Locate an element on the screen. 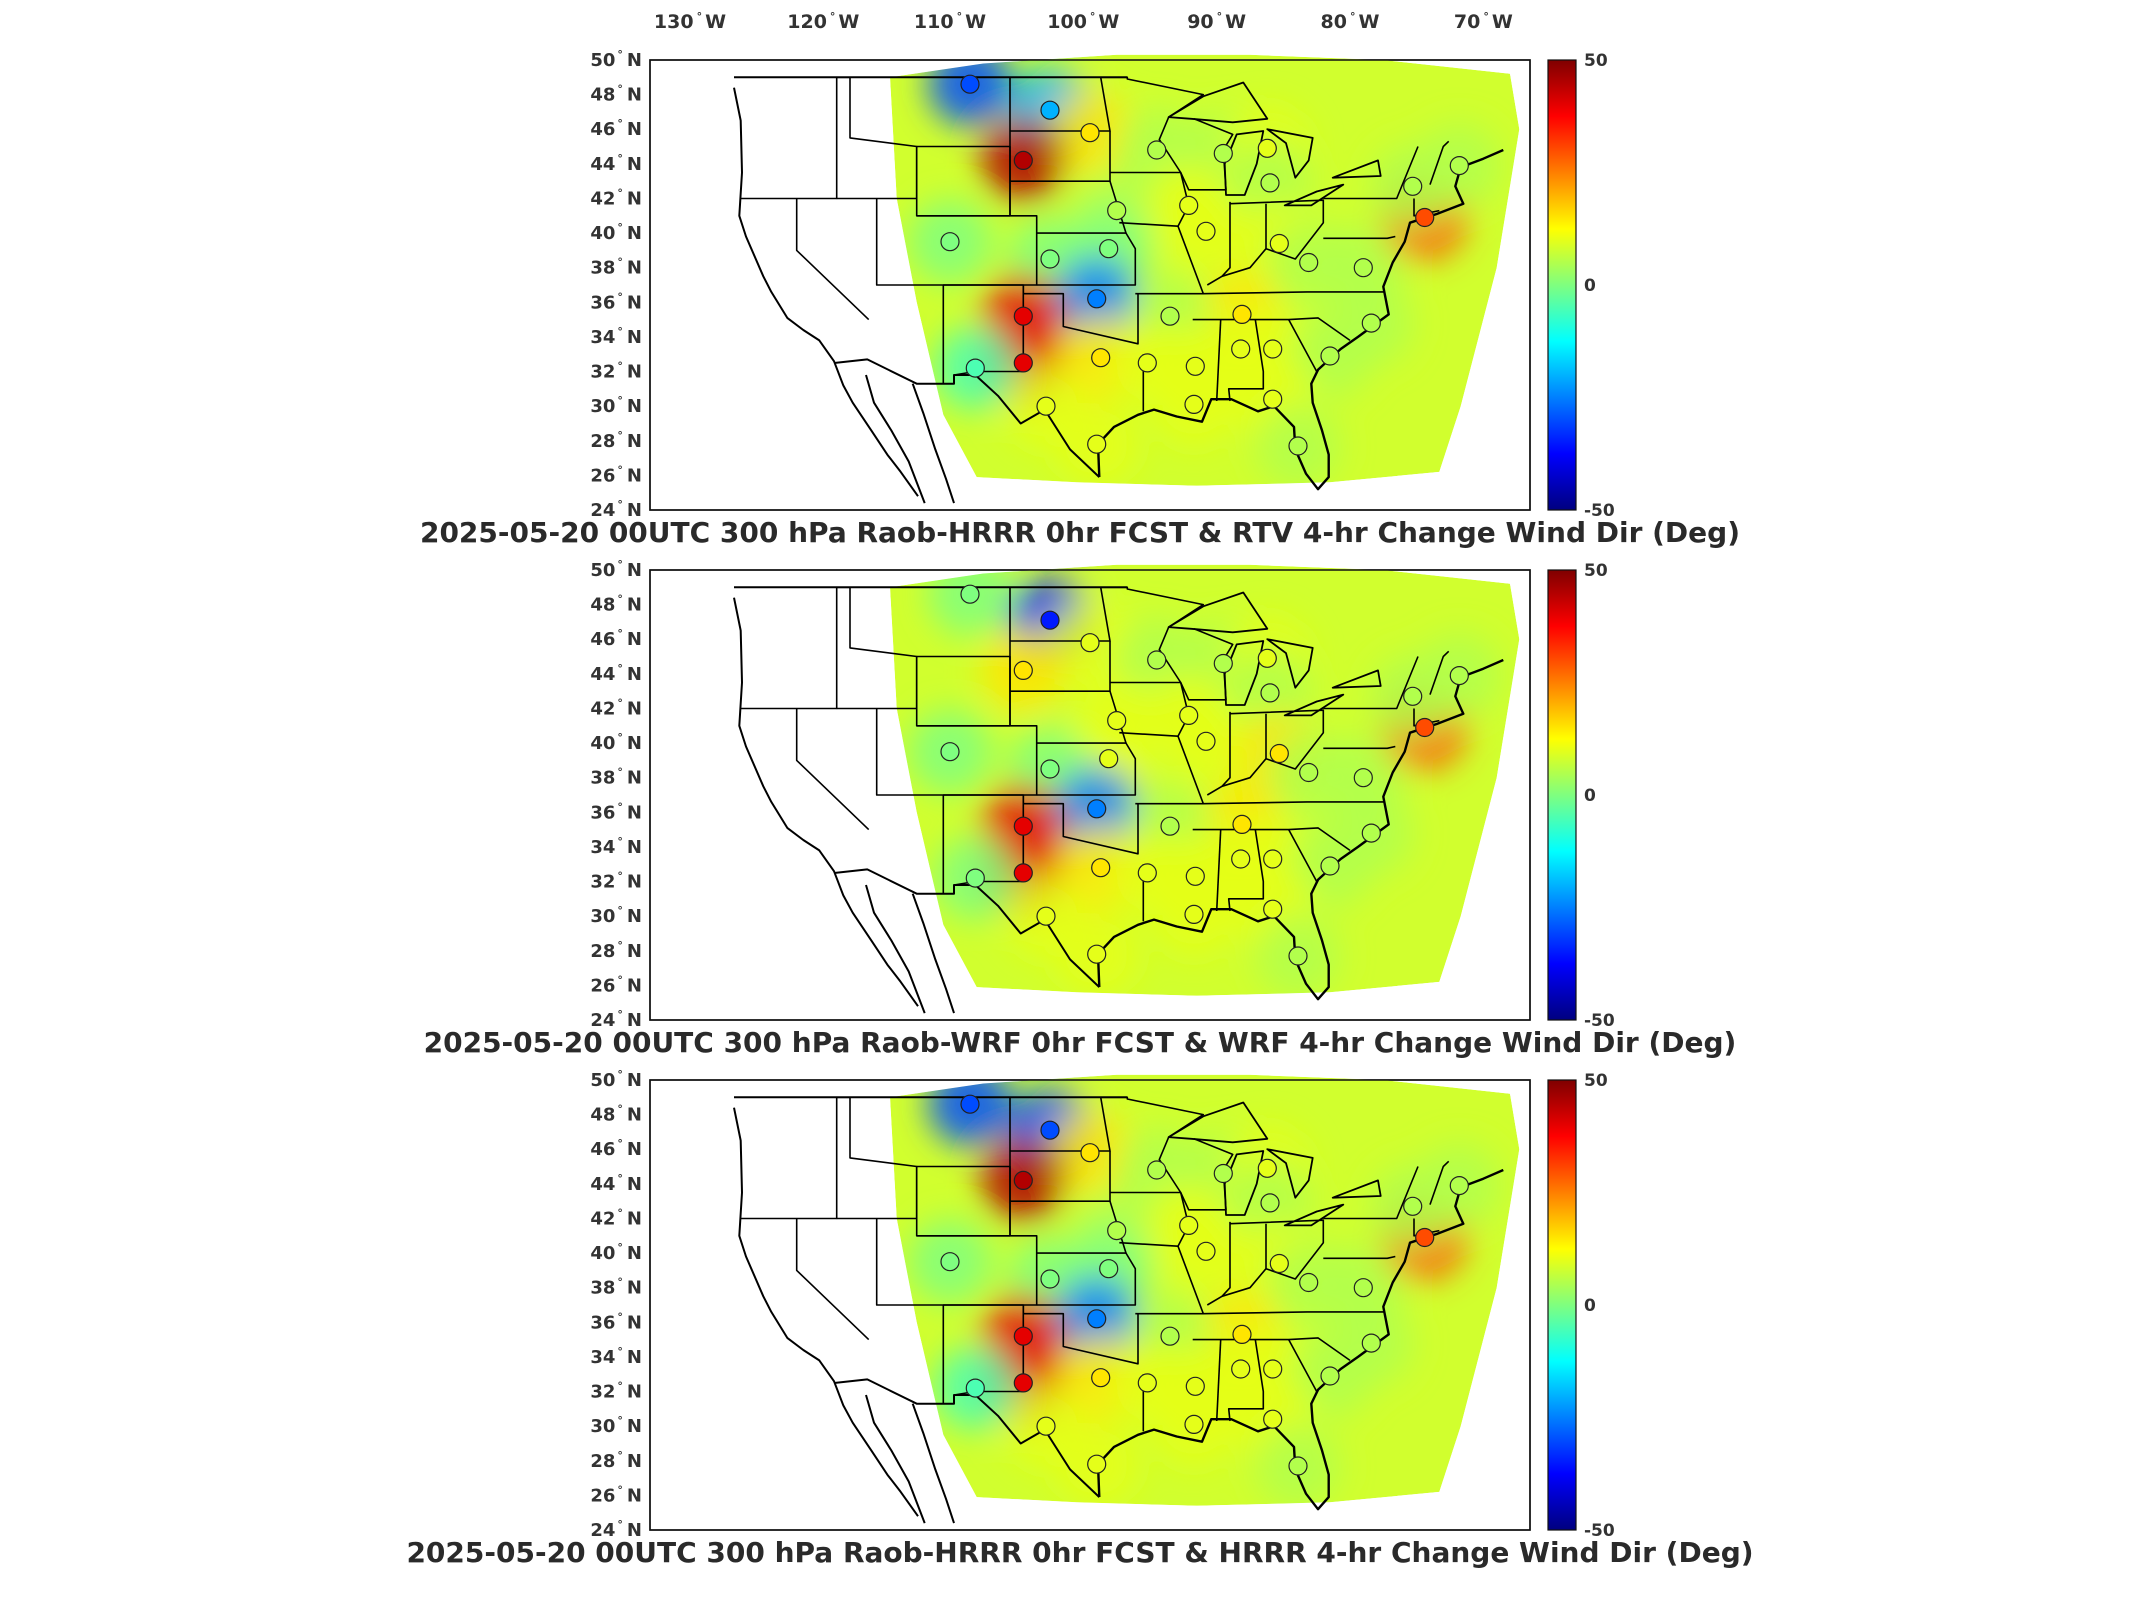  lon-label: 110 ° W is located at coordinates (950, 21).